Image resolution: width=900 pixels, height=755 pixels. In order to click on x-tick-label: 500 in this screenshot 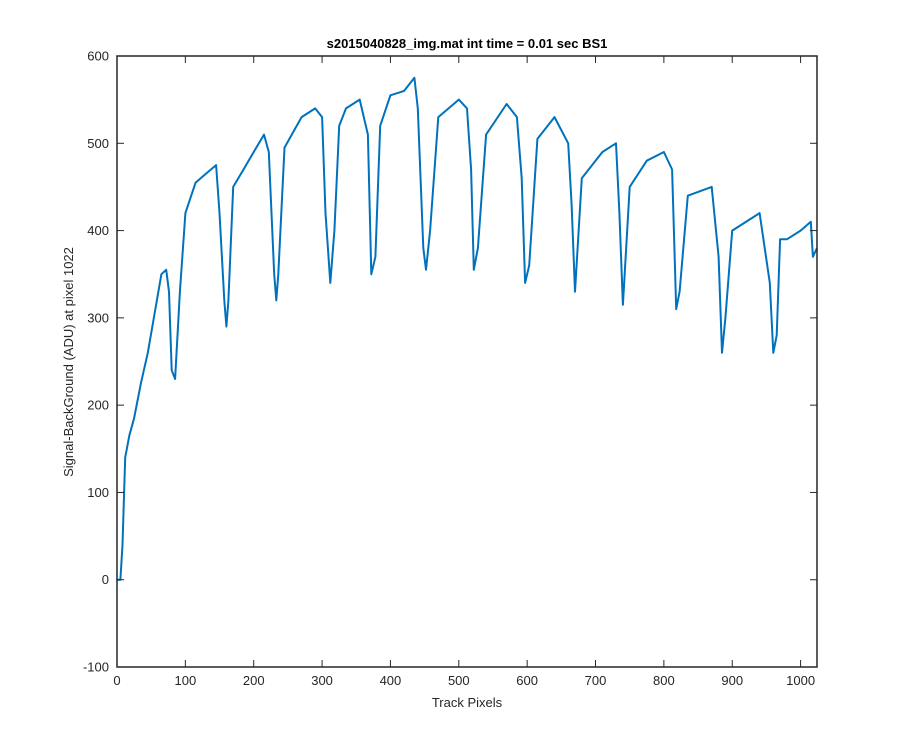, I will do `click(459, 680)`.